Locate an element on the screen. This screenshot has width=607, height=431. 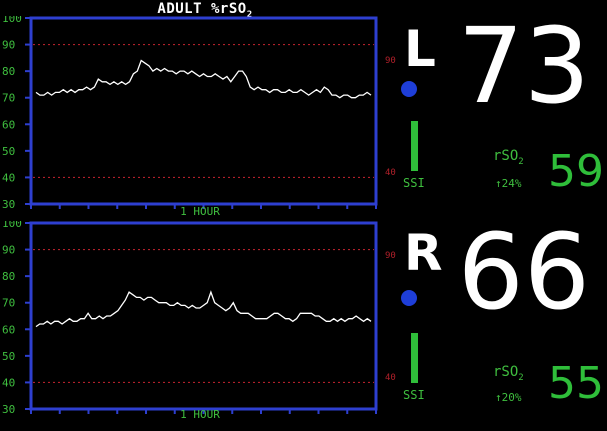
y-tick-label-left: 30 is located at coordinates (8, 204).